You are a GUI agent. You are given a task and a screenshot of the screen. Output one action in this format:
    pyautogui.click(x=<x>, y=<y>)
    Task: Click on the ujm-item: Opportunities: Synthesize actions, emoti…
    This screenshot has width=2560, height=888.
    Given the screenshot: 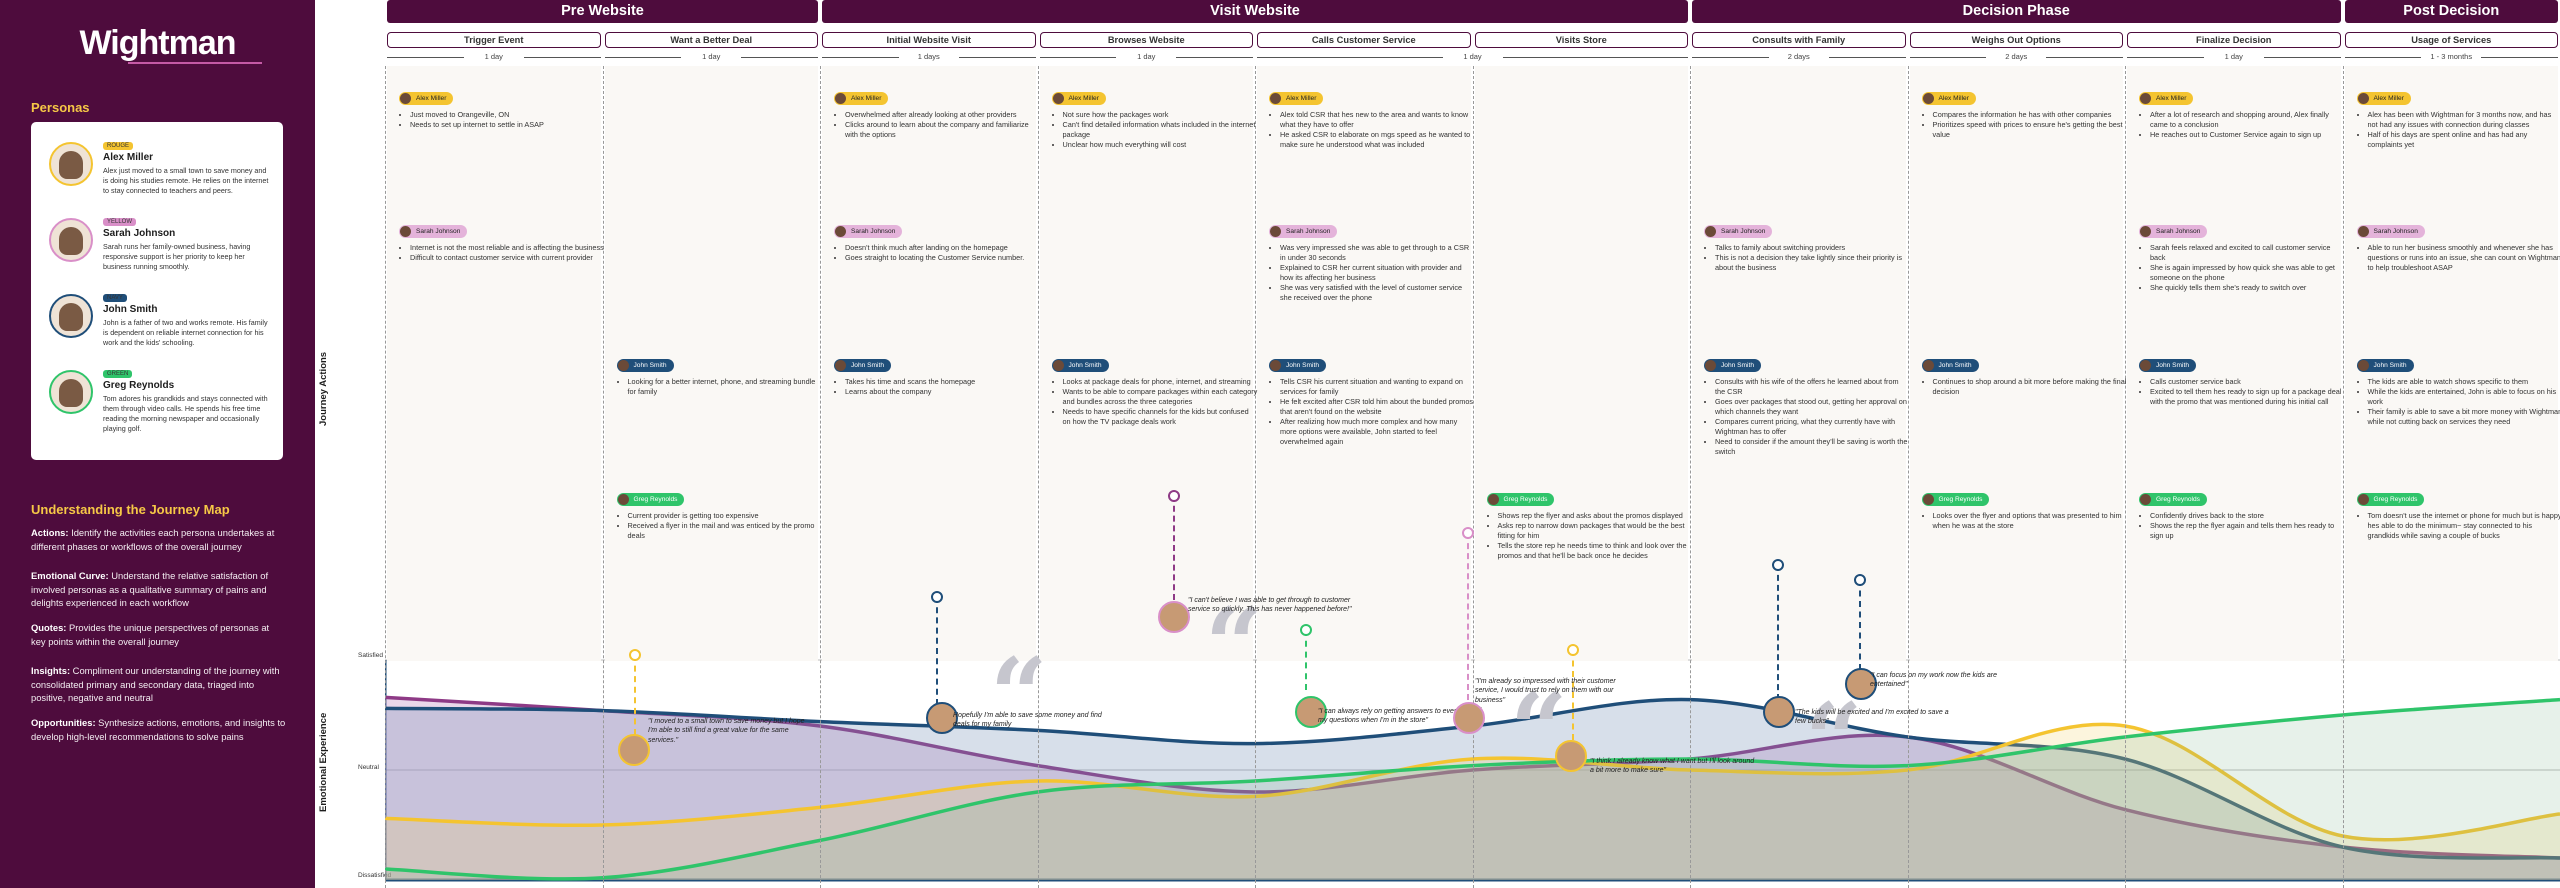 What is the action you would take?
    pyautogui.click(x=158, y=729)
    